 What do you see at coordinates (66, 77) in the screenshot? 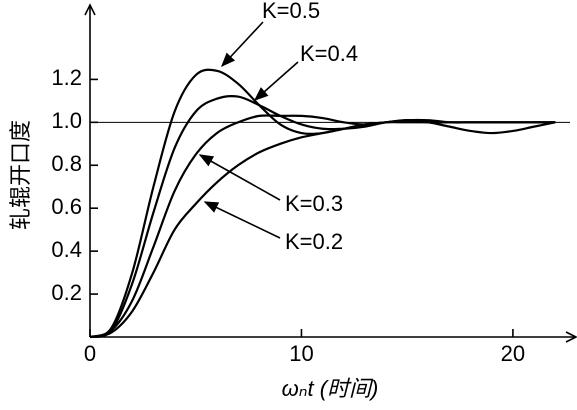
I see `y-tick-label: 1.2` at bounding box center [66, 77].